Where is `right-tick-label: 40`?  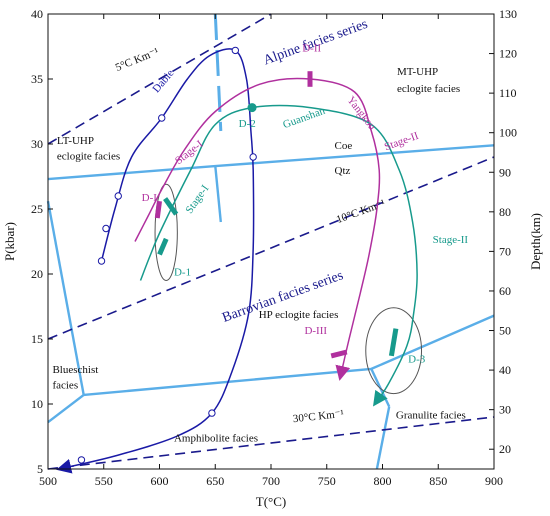 right-tick-label: 40 is located at coordinates (505, 370).